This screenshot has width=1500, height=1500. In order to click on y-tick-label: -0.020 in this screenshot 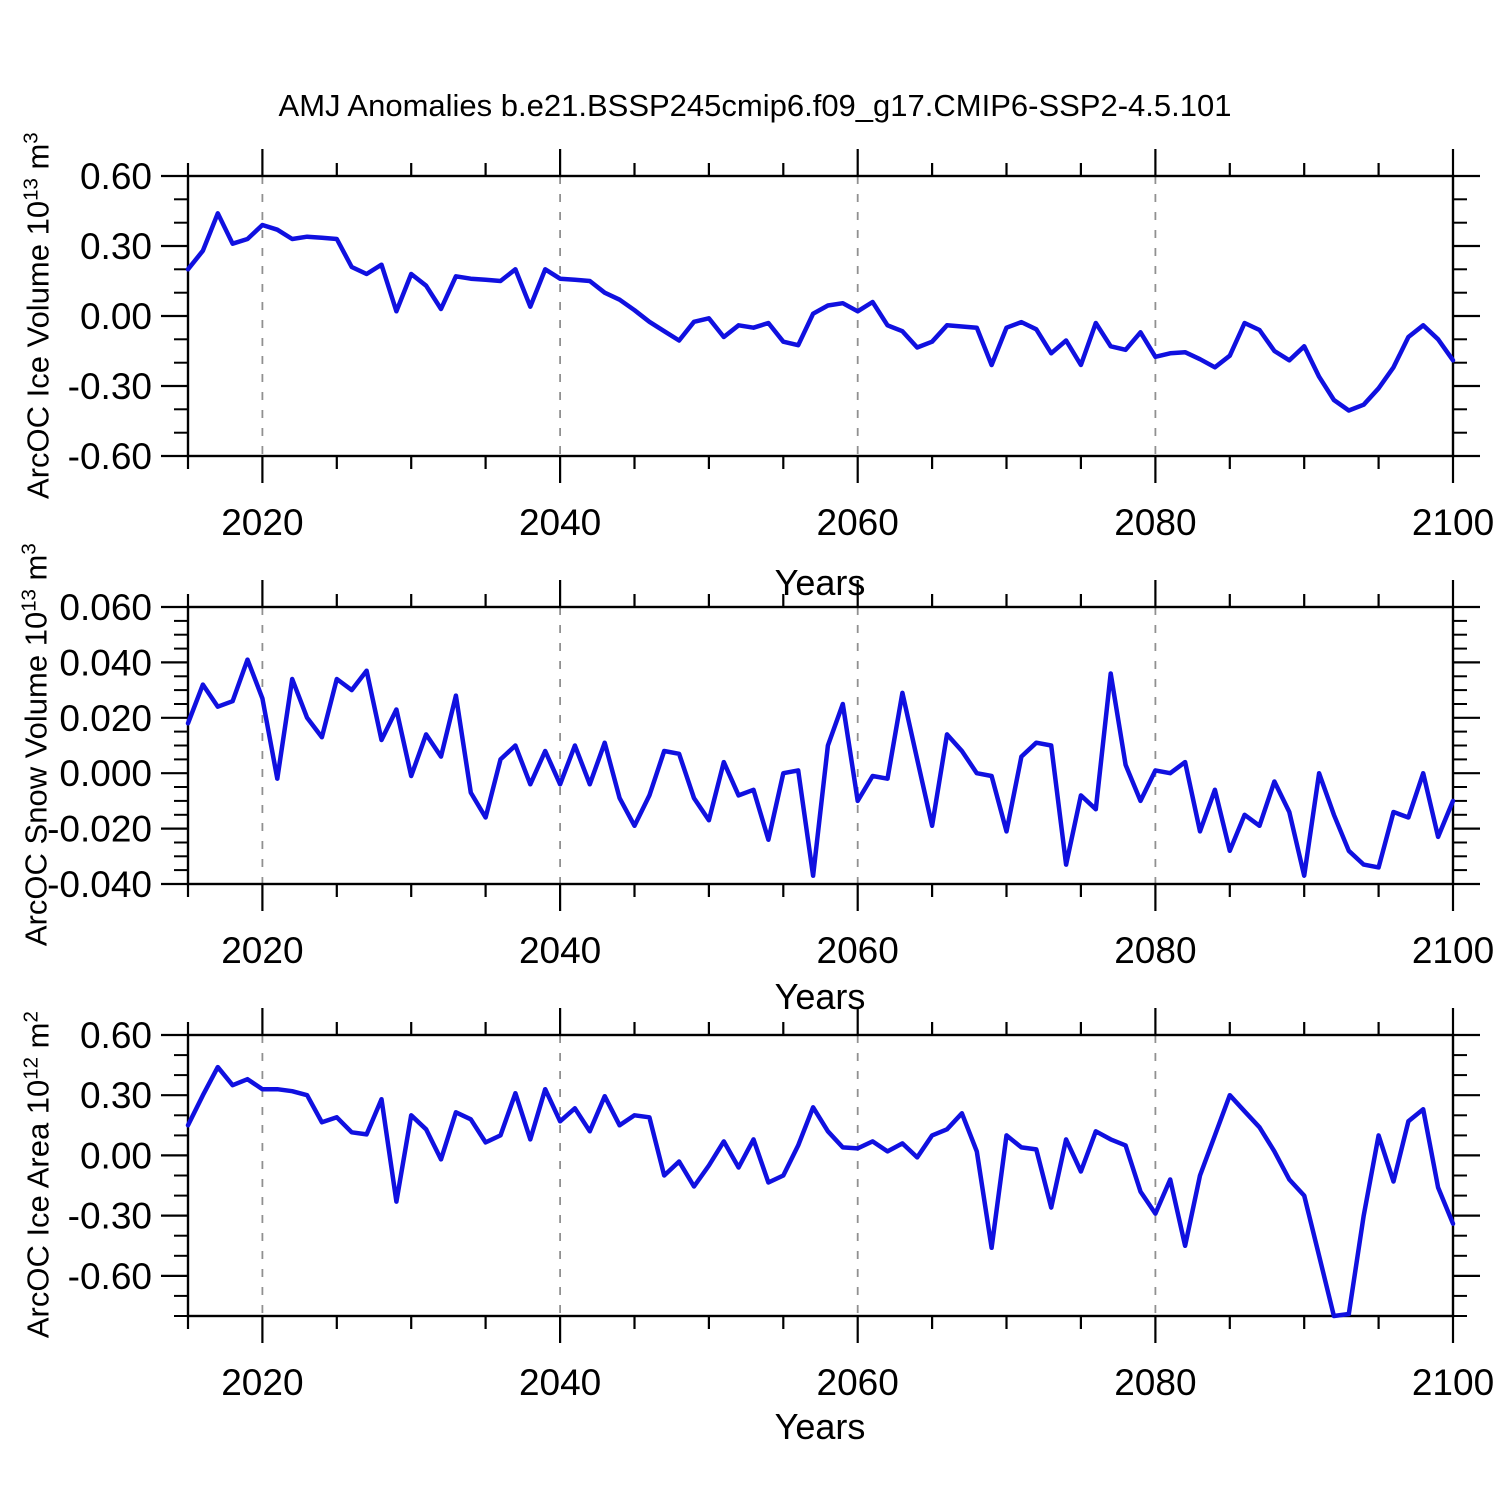, I will do `click(99, 829)`.